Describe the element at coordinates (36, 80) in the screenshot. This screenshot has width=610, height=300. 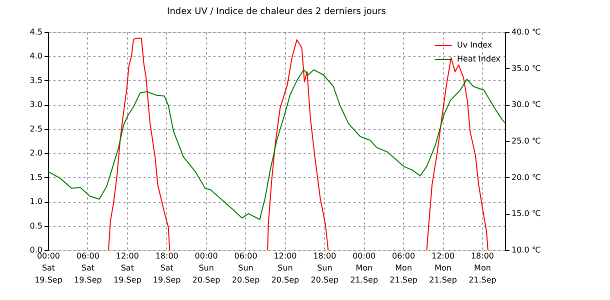
I see `y-tick-label: 3.5` at that location.